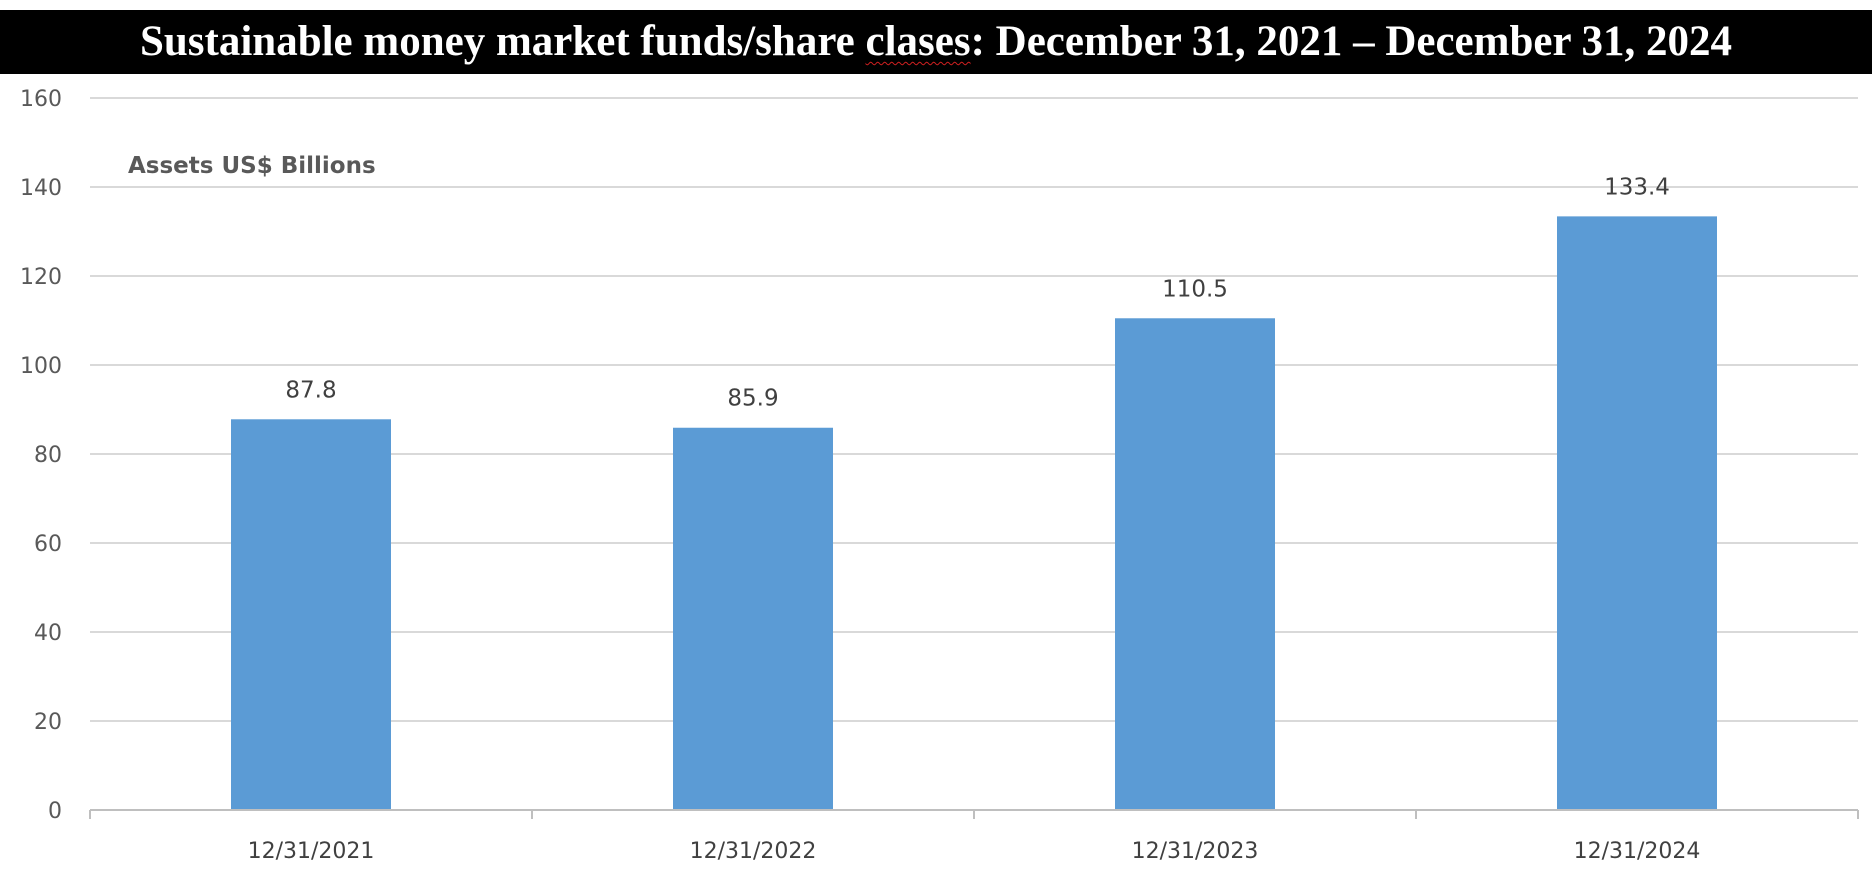 The width and height of the screenshot is (1872, 889). Describe the element at coordinates (310, 390) in the screenshot. I see `data-label: 87.8` at that location.